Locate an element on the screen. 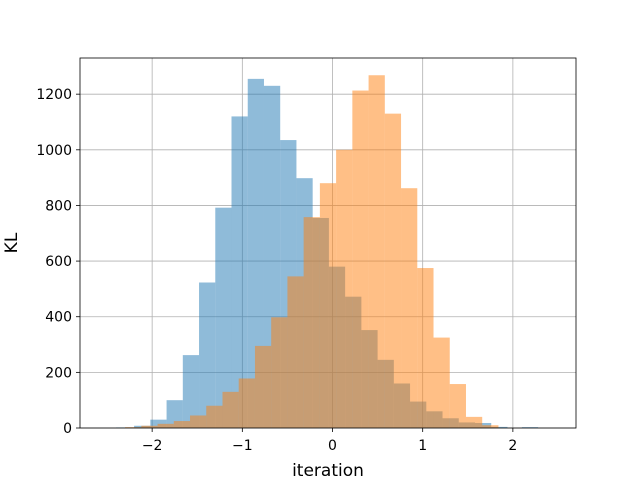  x-tick-label: 1 is located at coordinates (422, 446).